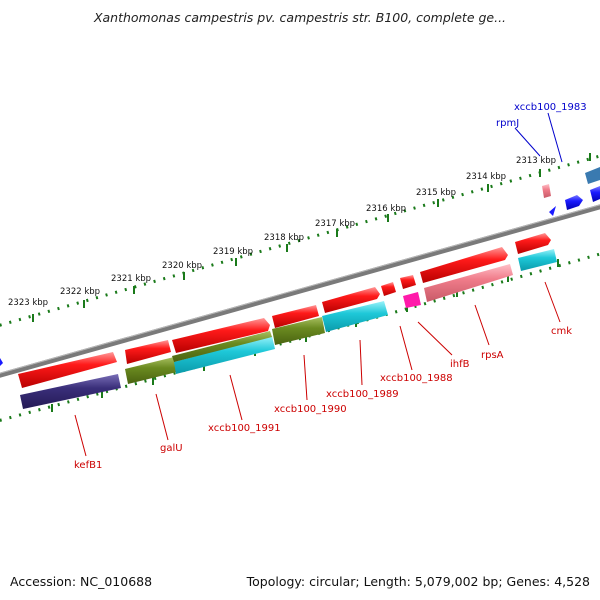  I want to click on ruler-label: 2314 kbp, so click(486, 177).